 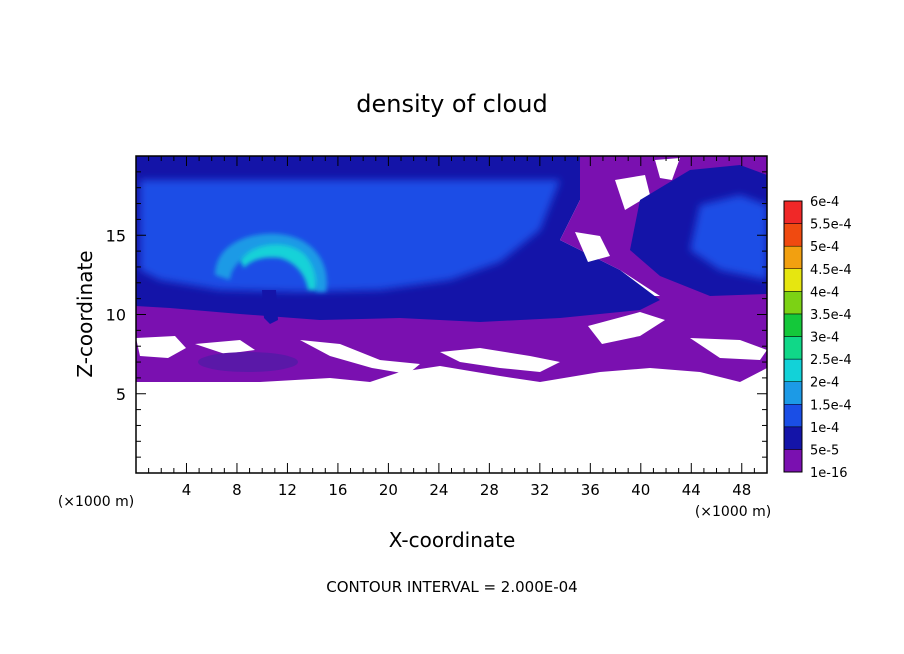 What do you see at coordinates (96, 502) in the screenshot?
I see `x-unit-label: (×1000 m)` at bounding box center [96, 502].